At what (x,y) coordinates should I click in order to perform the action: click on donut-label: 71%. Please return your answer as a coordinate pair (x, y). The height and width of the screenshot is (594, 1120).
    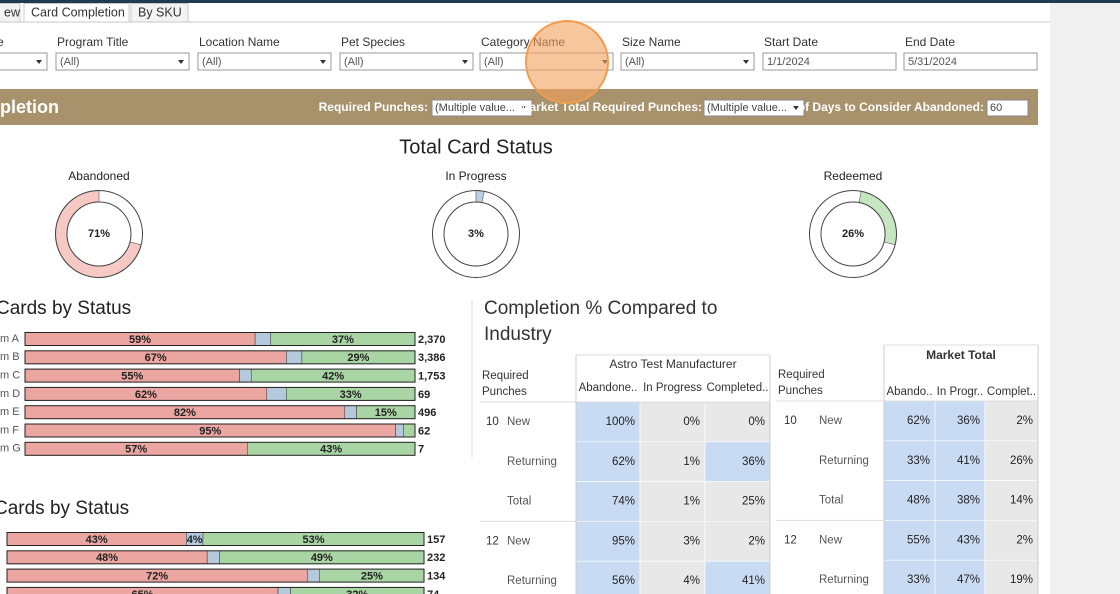
    Looking at the image, I should click on (99, 234).